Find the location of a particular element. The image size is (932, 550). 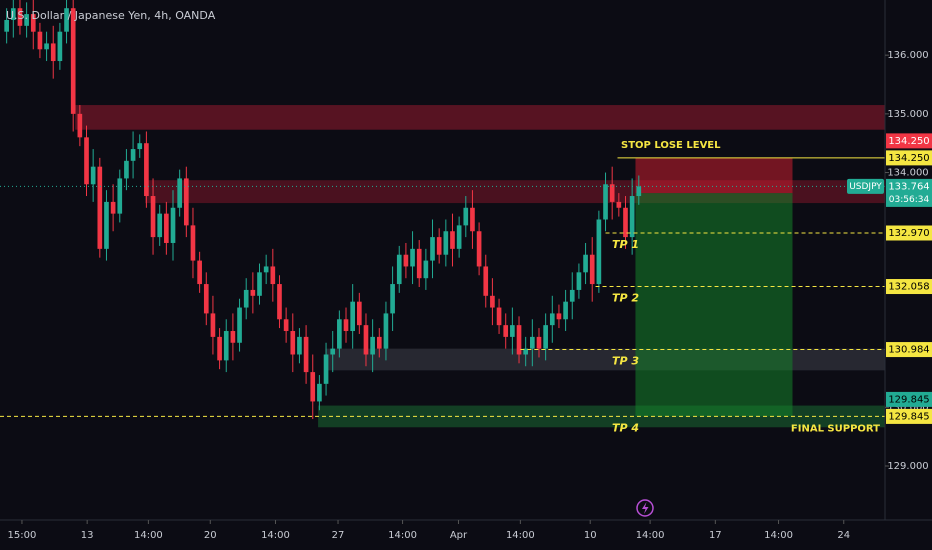

replay-icon is located at coordinates (645, 508).